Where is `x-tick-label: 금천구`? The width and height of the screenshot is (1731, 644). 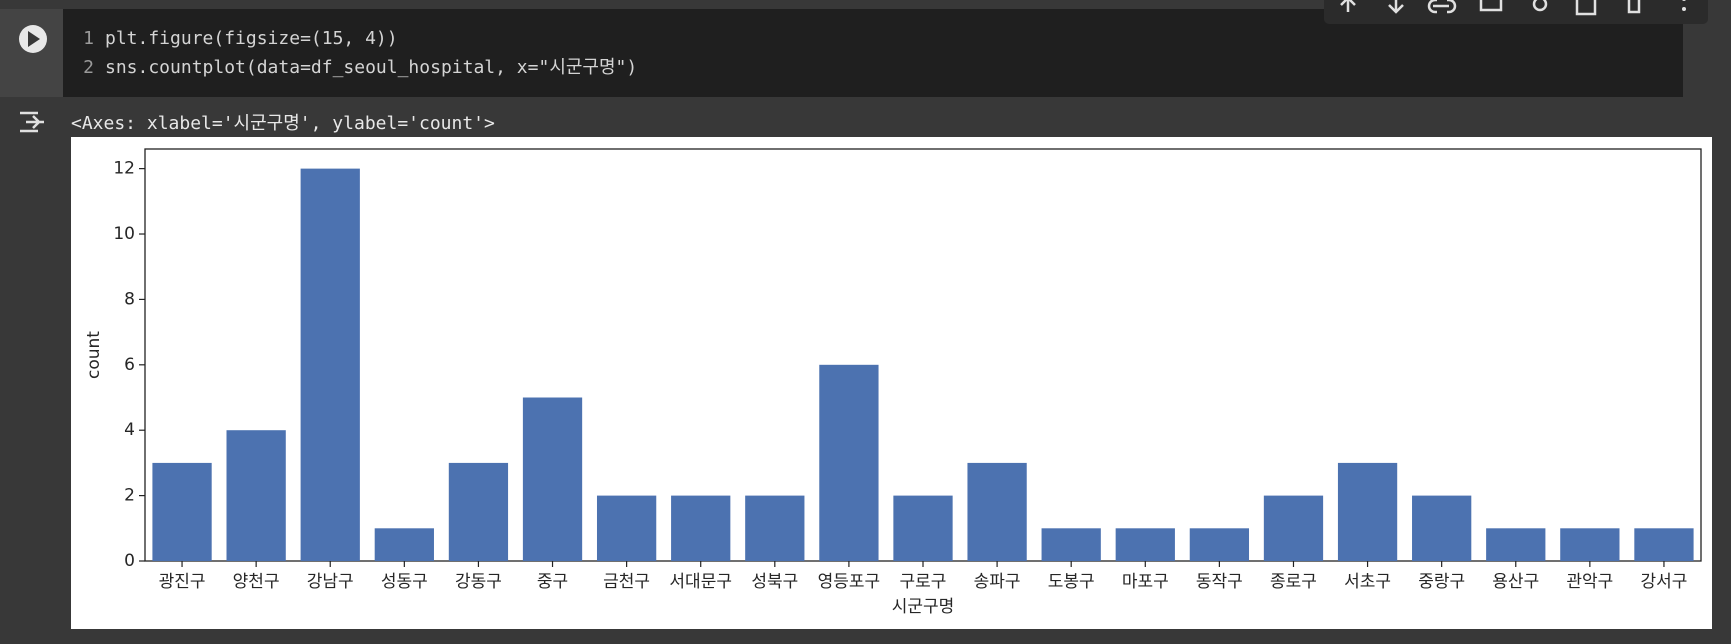 x-tick-label: 금천구 is located at coordinates (626, 582).